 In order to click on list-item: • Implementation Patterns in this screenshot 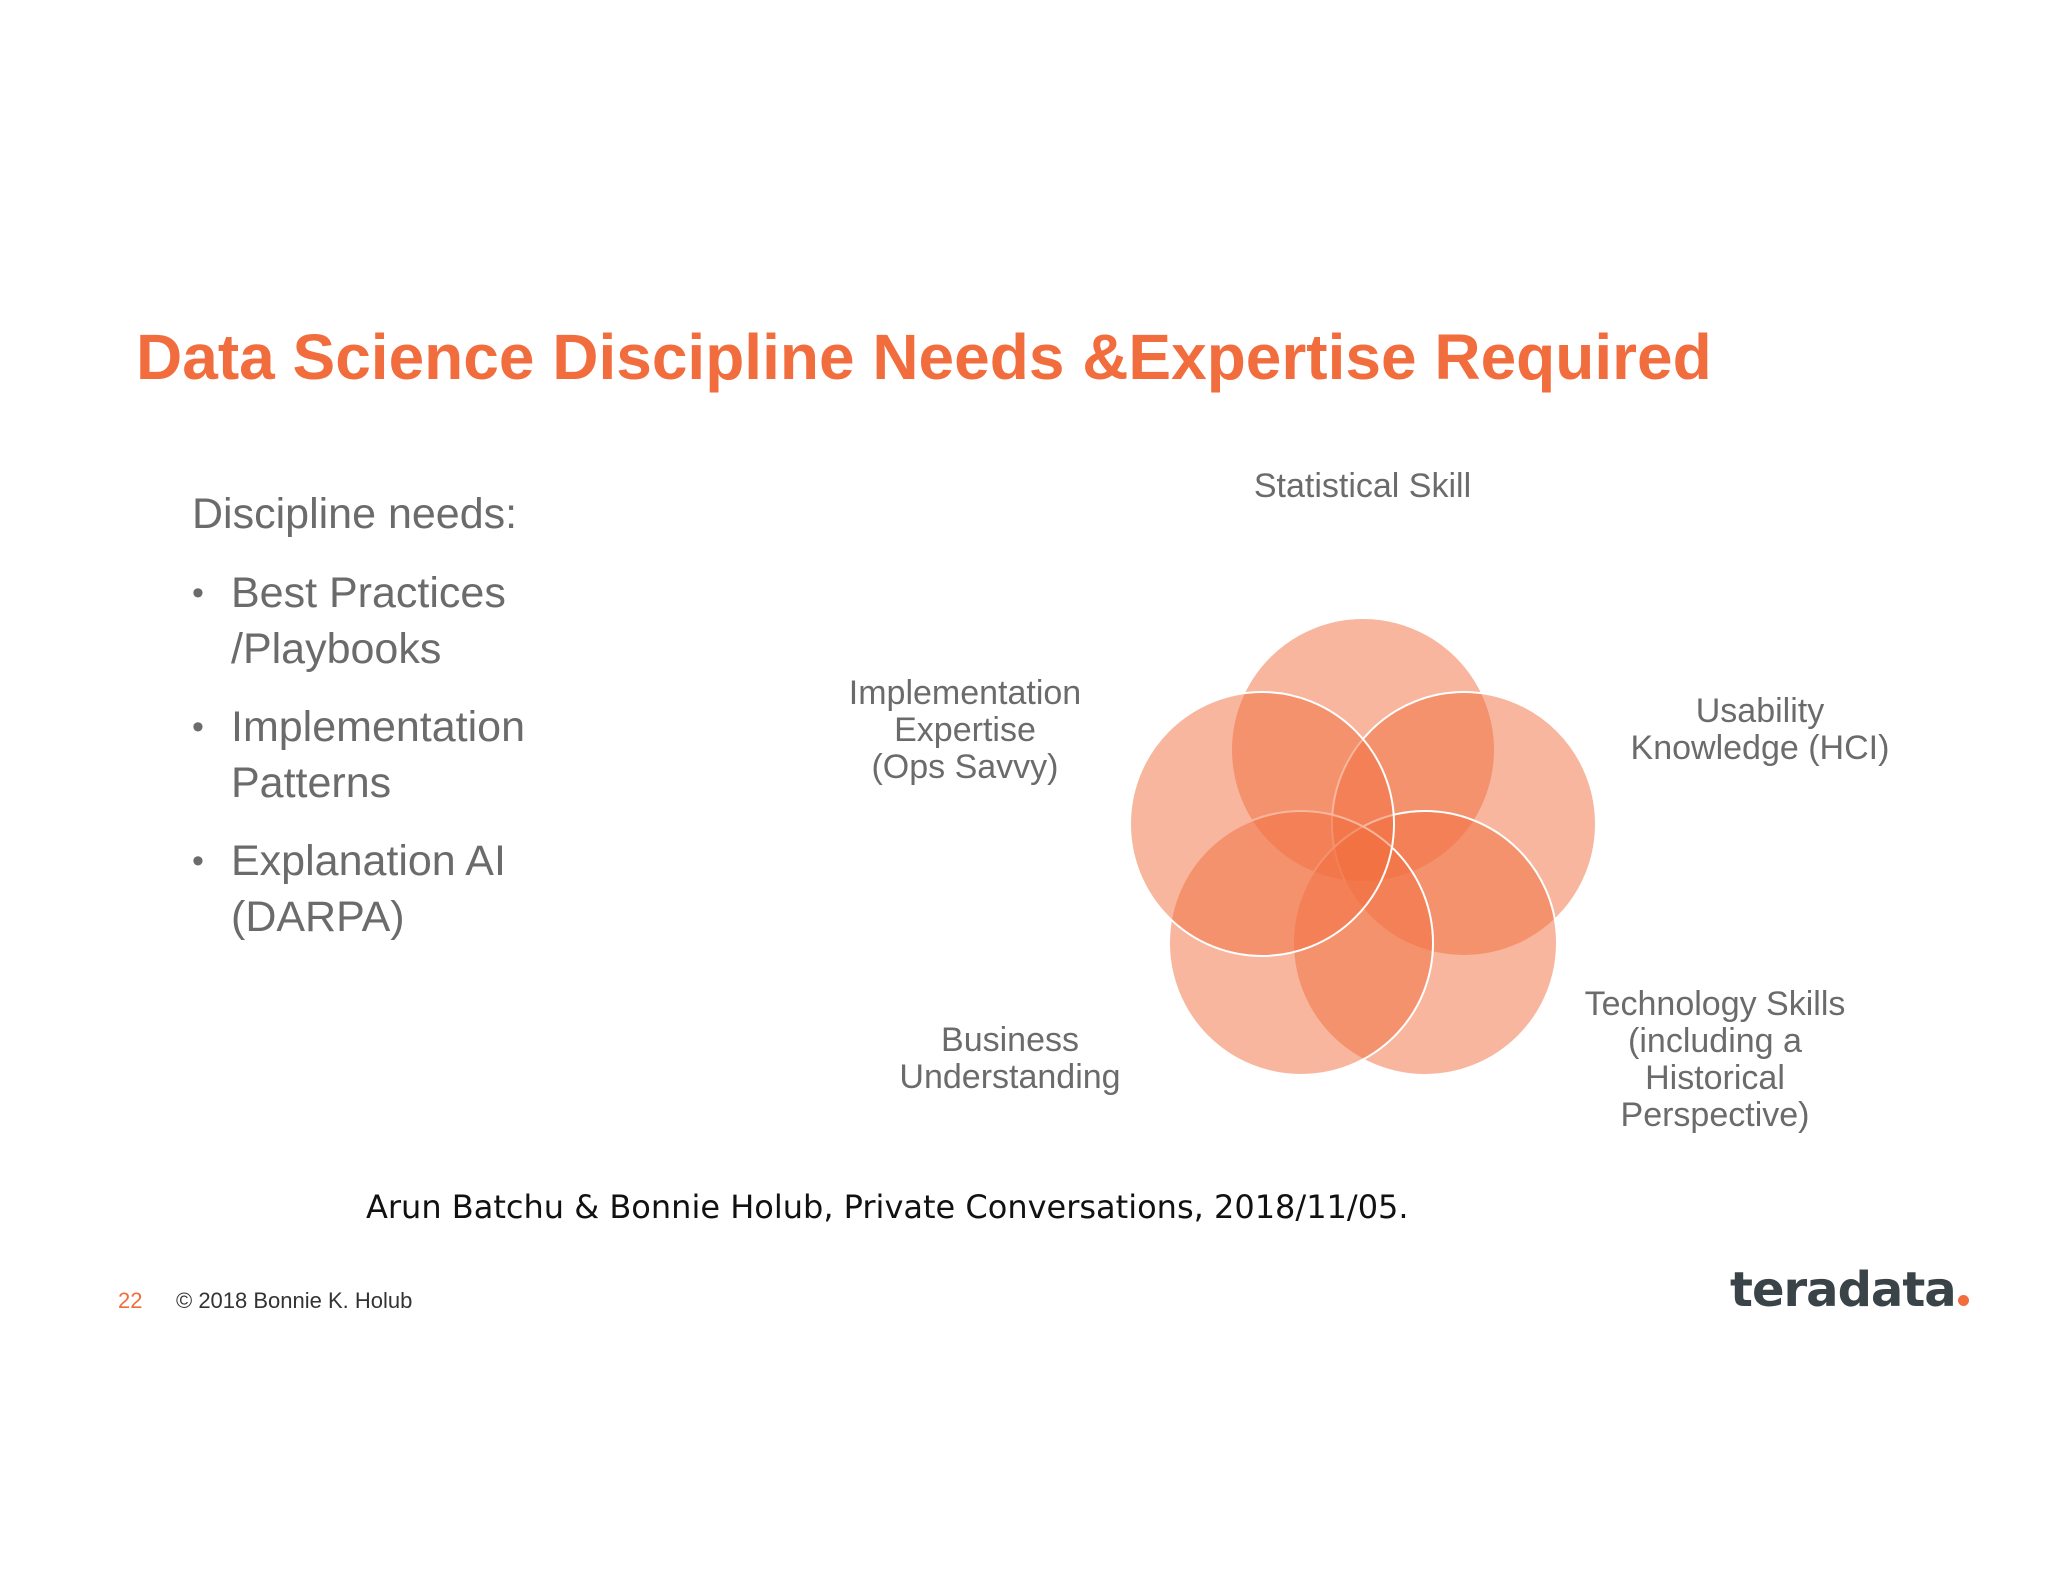, I will do `click(412, 755)`.